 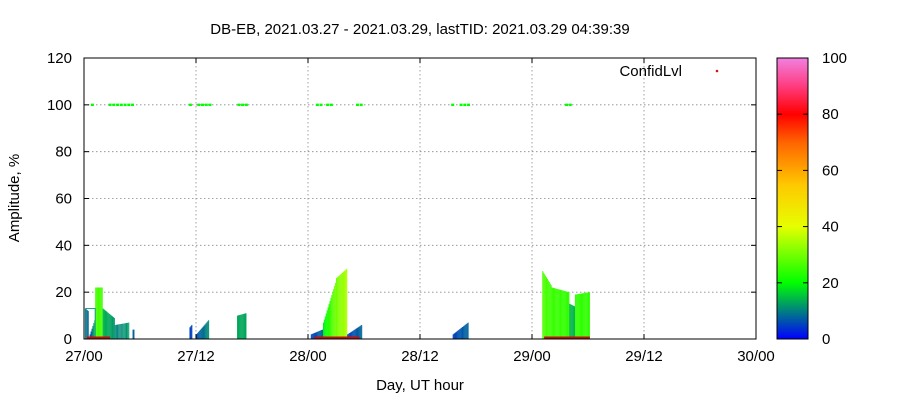 What do you see at coordinates (59, 105) in the screenshot?
I see `y-tick-label: 100` at bounding box center [59, 105].